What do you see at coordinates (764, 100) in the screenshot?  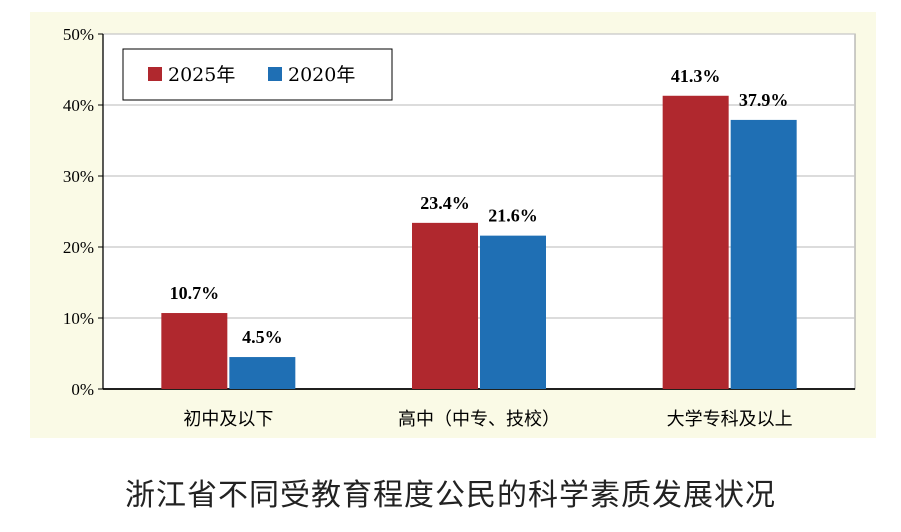 I see `data-label: 37.9%` at bounding box center [764, 100].